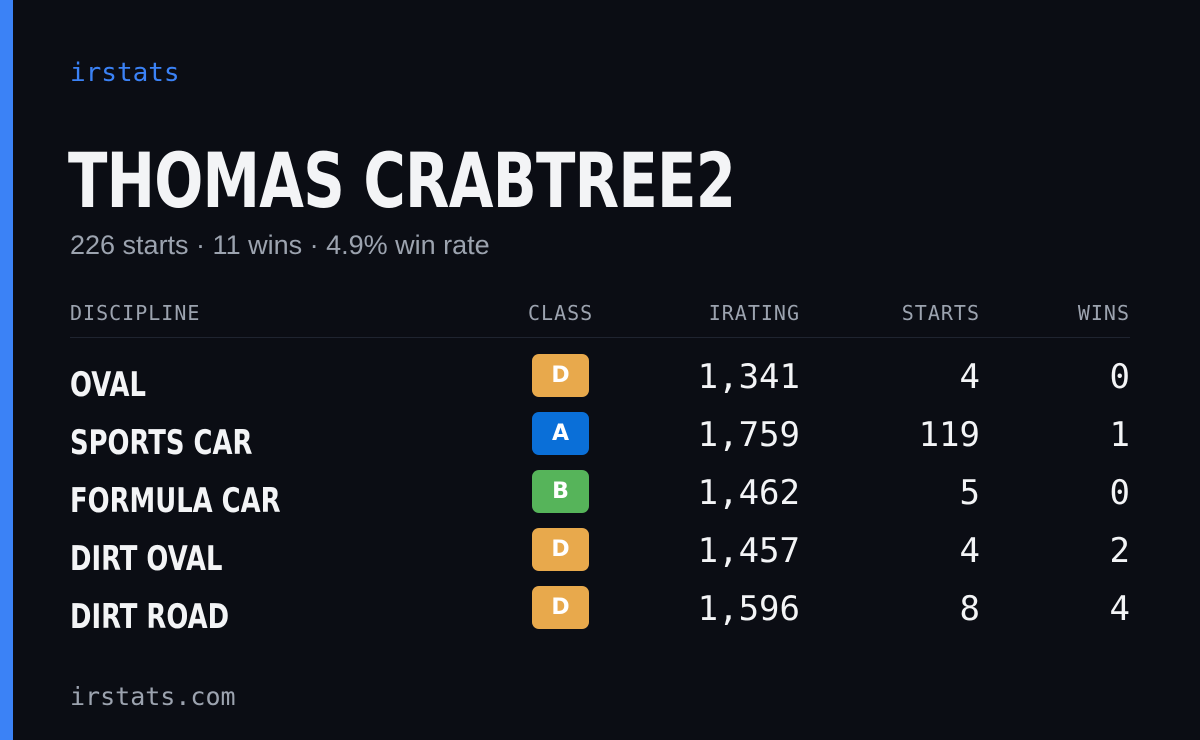 This screenshot has width=1200, height=740. I want to click on class-badge: A, so click(560, 433).